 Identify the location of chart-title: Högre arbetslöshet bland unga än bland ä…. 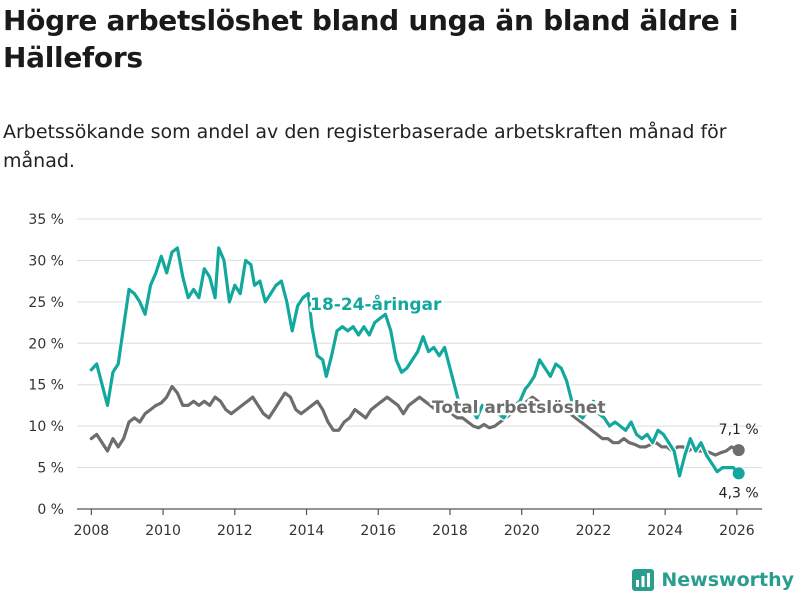
(371, 39).